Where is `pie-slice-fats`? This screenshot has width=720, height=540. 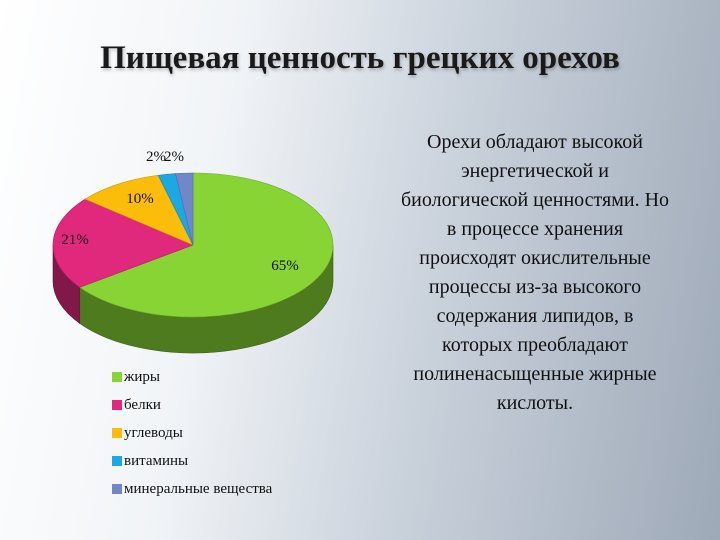 pie-slice-fats is located at coordinates (206, 245).